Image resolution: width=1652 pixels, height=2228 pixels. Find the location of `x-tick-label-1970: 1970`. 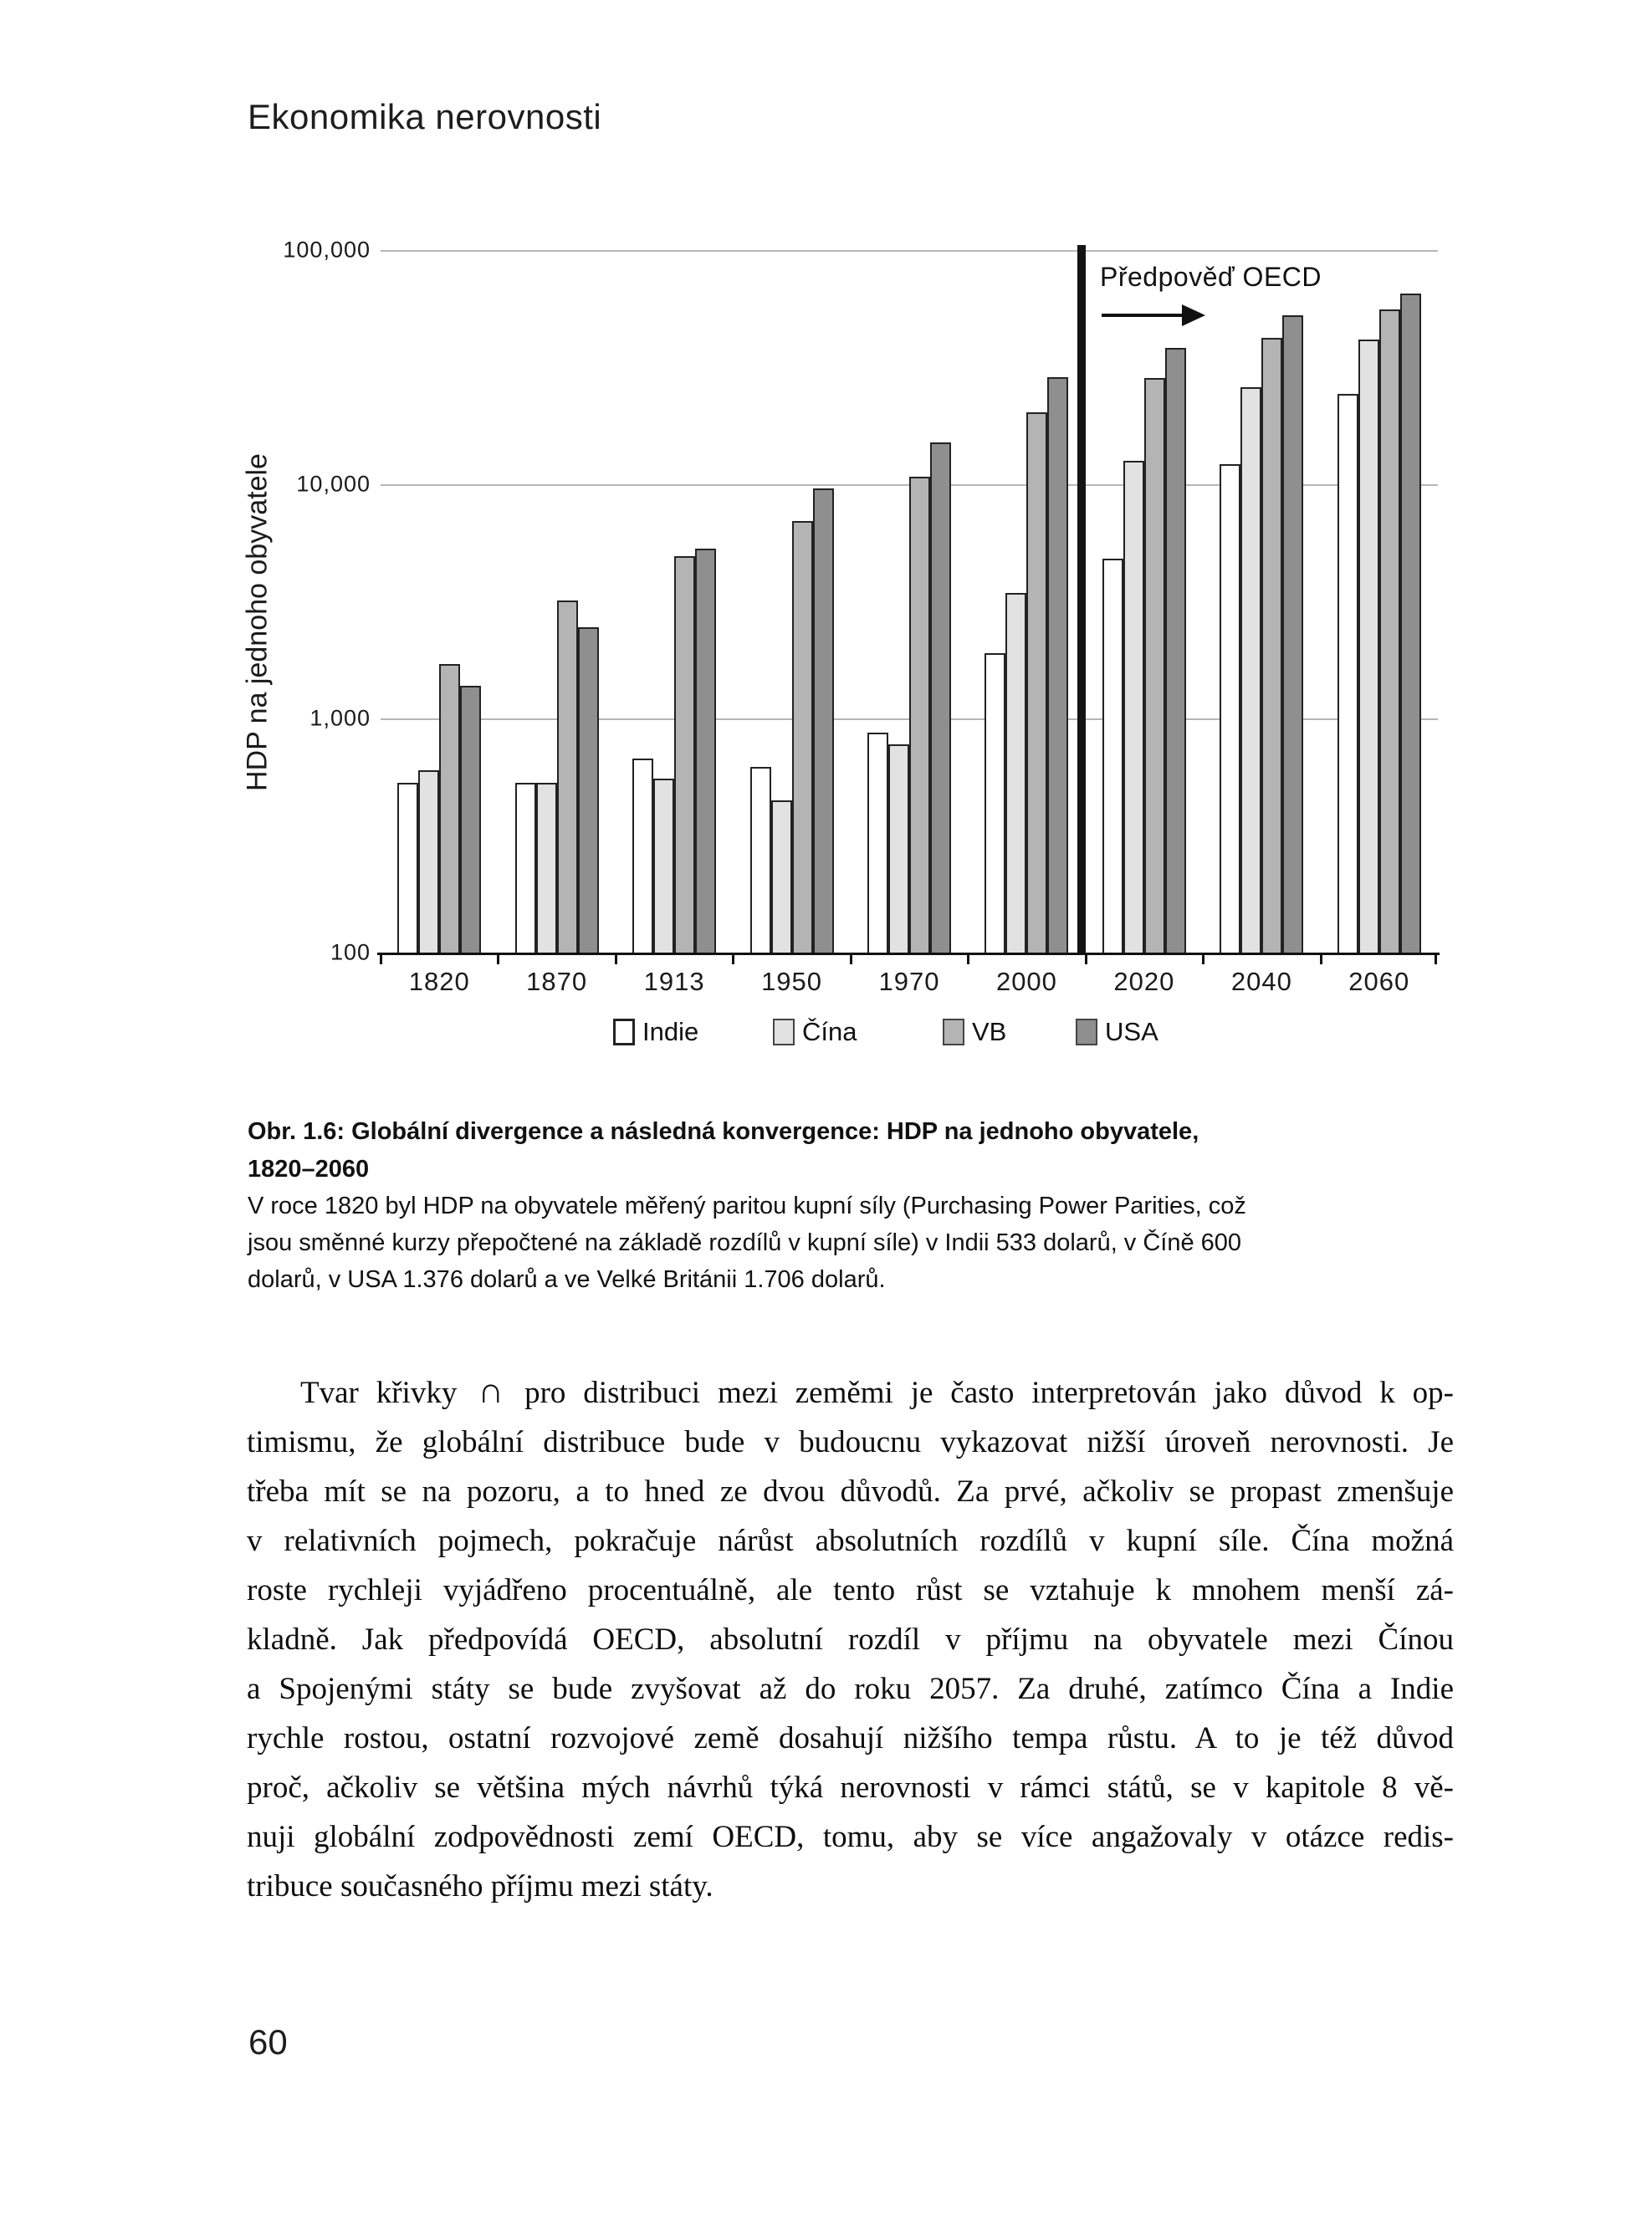

x-tick-label-1970: 1970 is located at coordinates (909, 982).